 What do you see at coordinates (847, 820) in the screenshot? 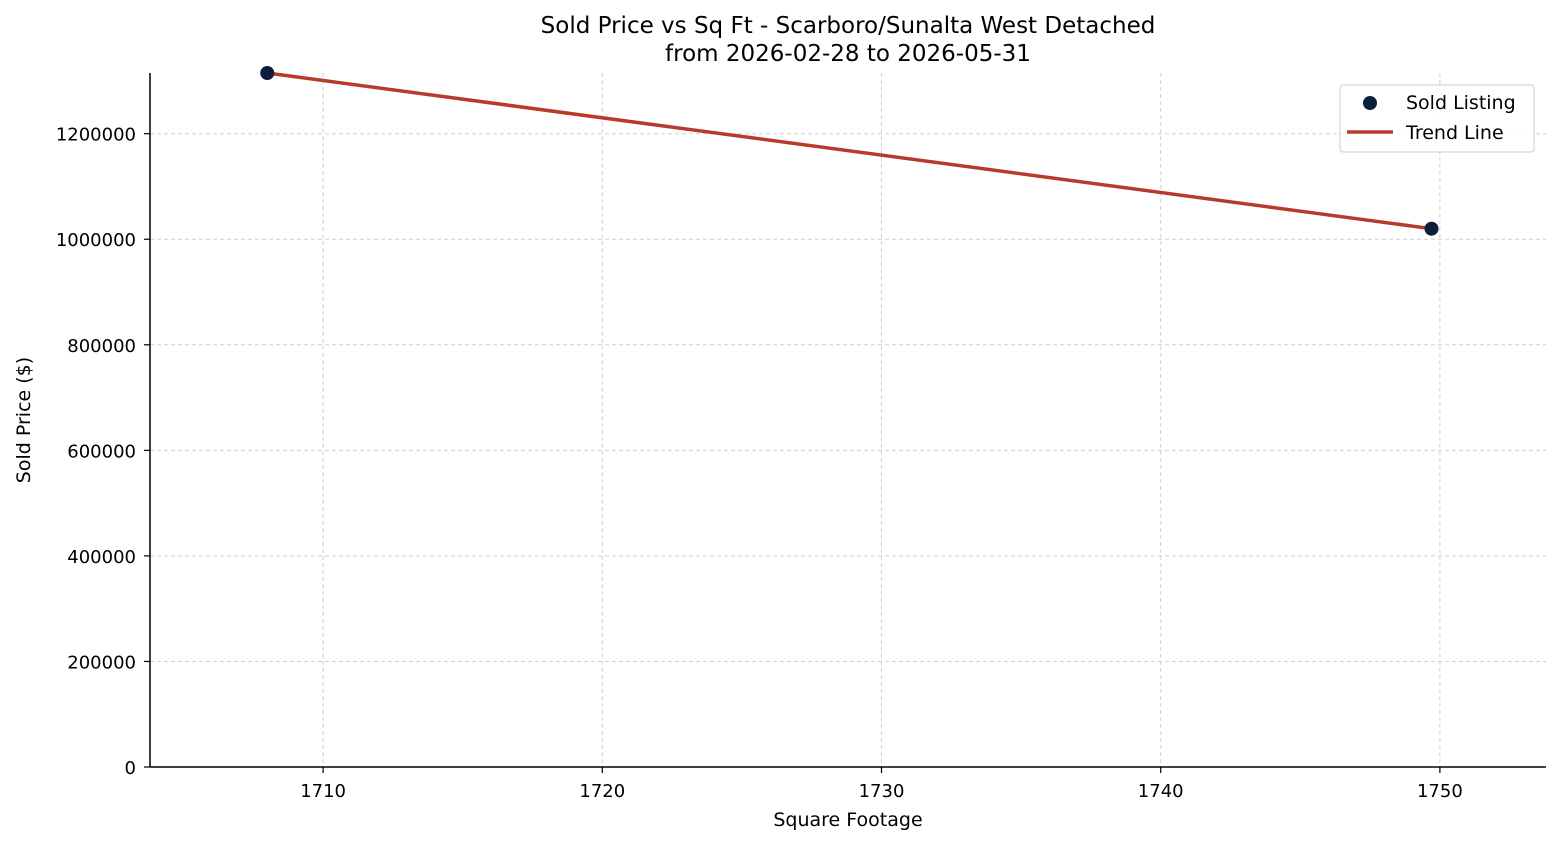
I see `x-axis-label: Square Footage` at bounding box center [847, 820].